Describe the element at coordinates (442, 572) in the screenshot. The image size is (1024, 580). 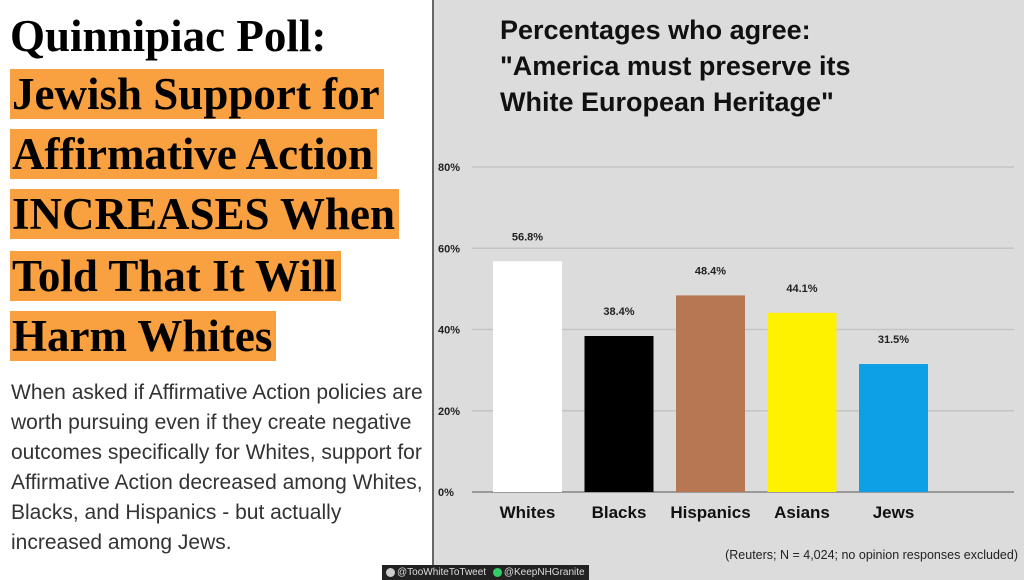
I see `credit-twitter: @TooWhiteToTweet` at that location.